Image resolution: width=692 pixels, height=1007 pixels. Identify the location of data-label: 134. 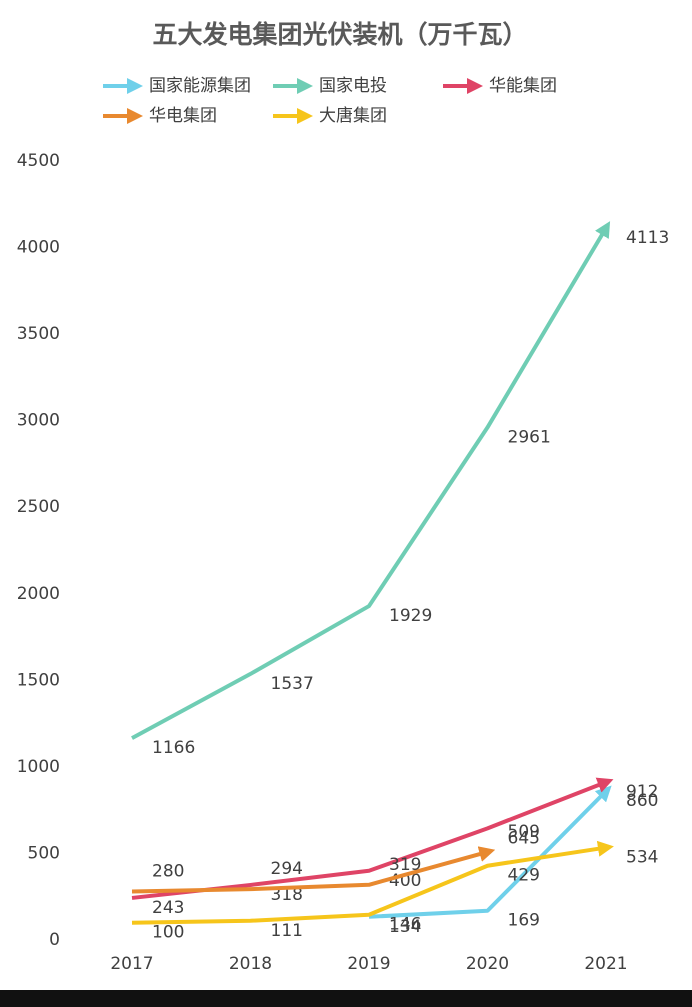
(405, 927).